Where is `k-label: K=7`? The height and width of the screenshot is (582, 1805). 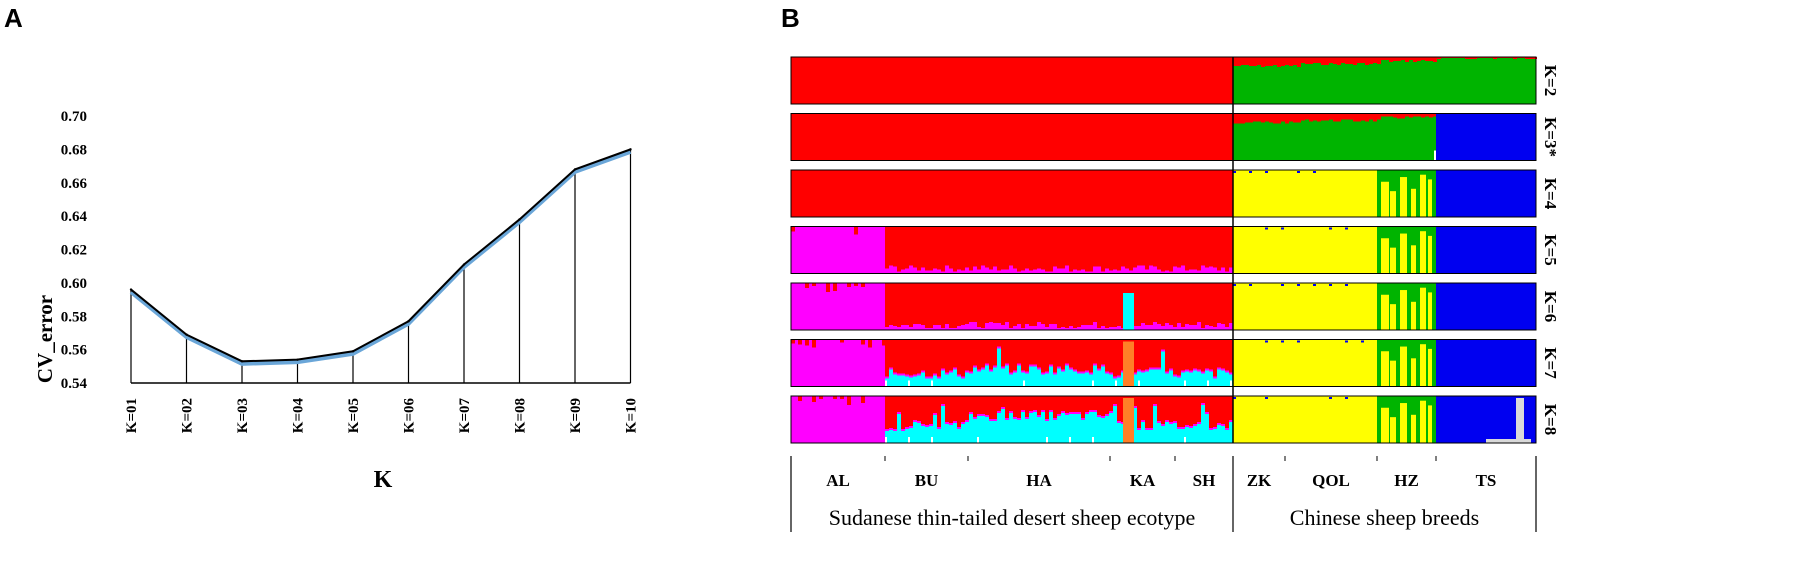
k-label: K=7 is located at coordinates (1550, 363).